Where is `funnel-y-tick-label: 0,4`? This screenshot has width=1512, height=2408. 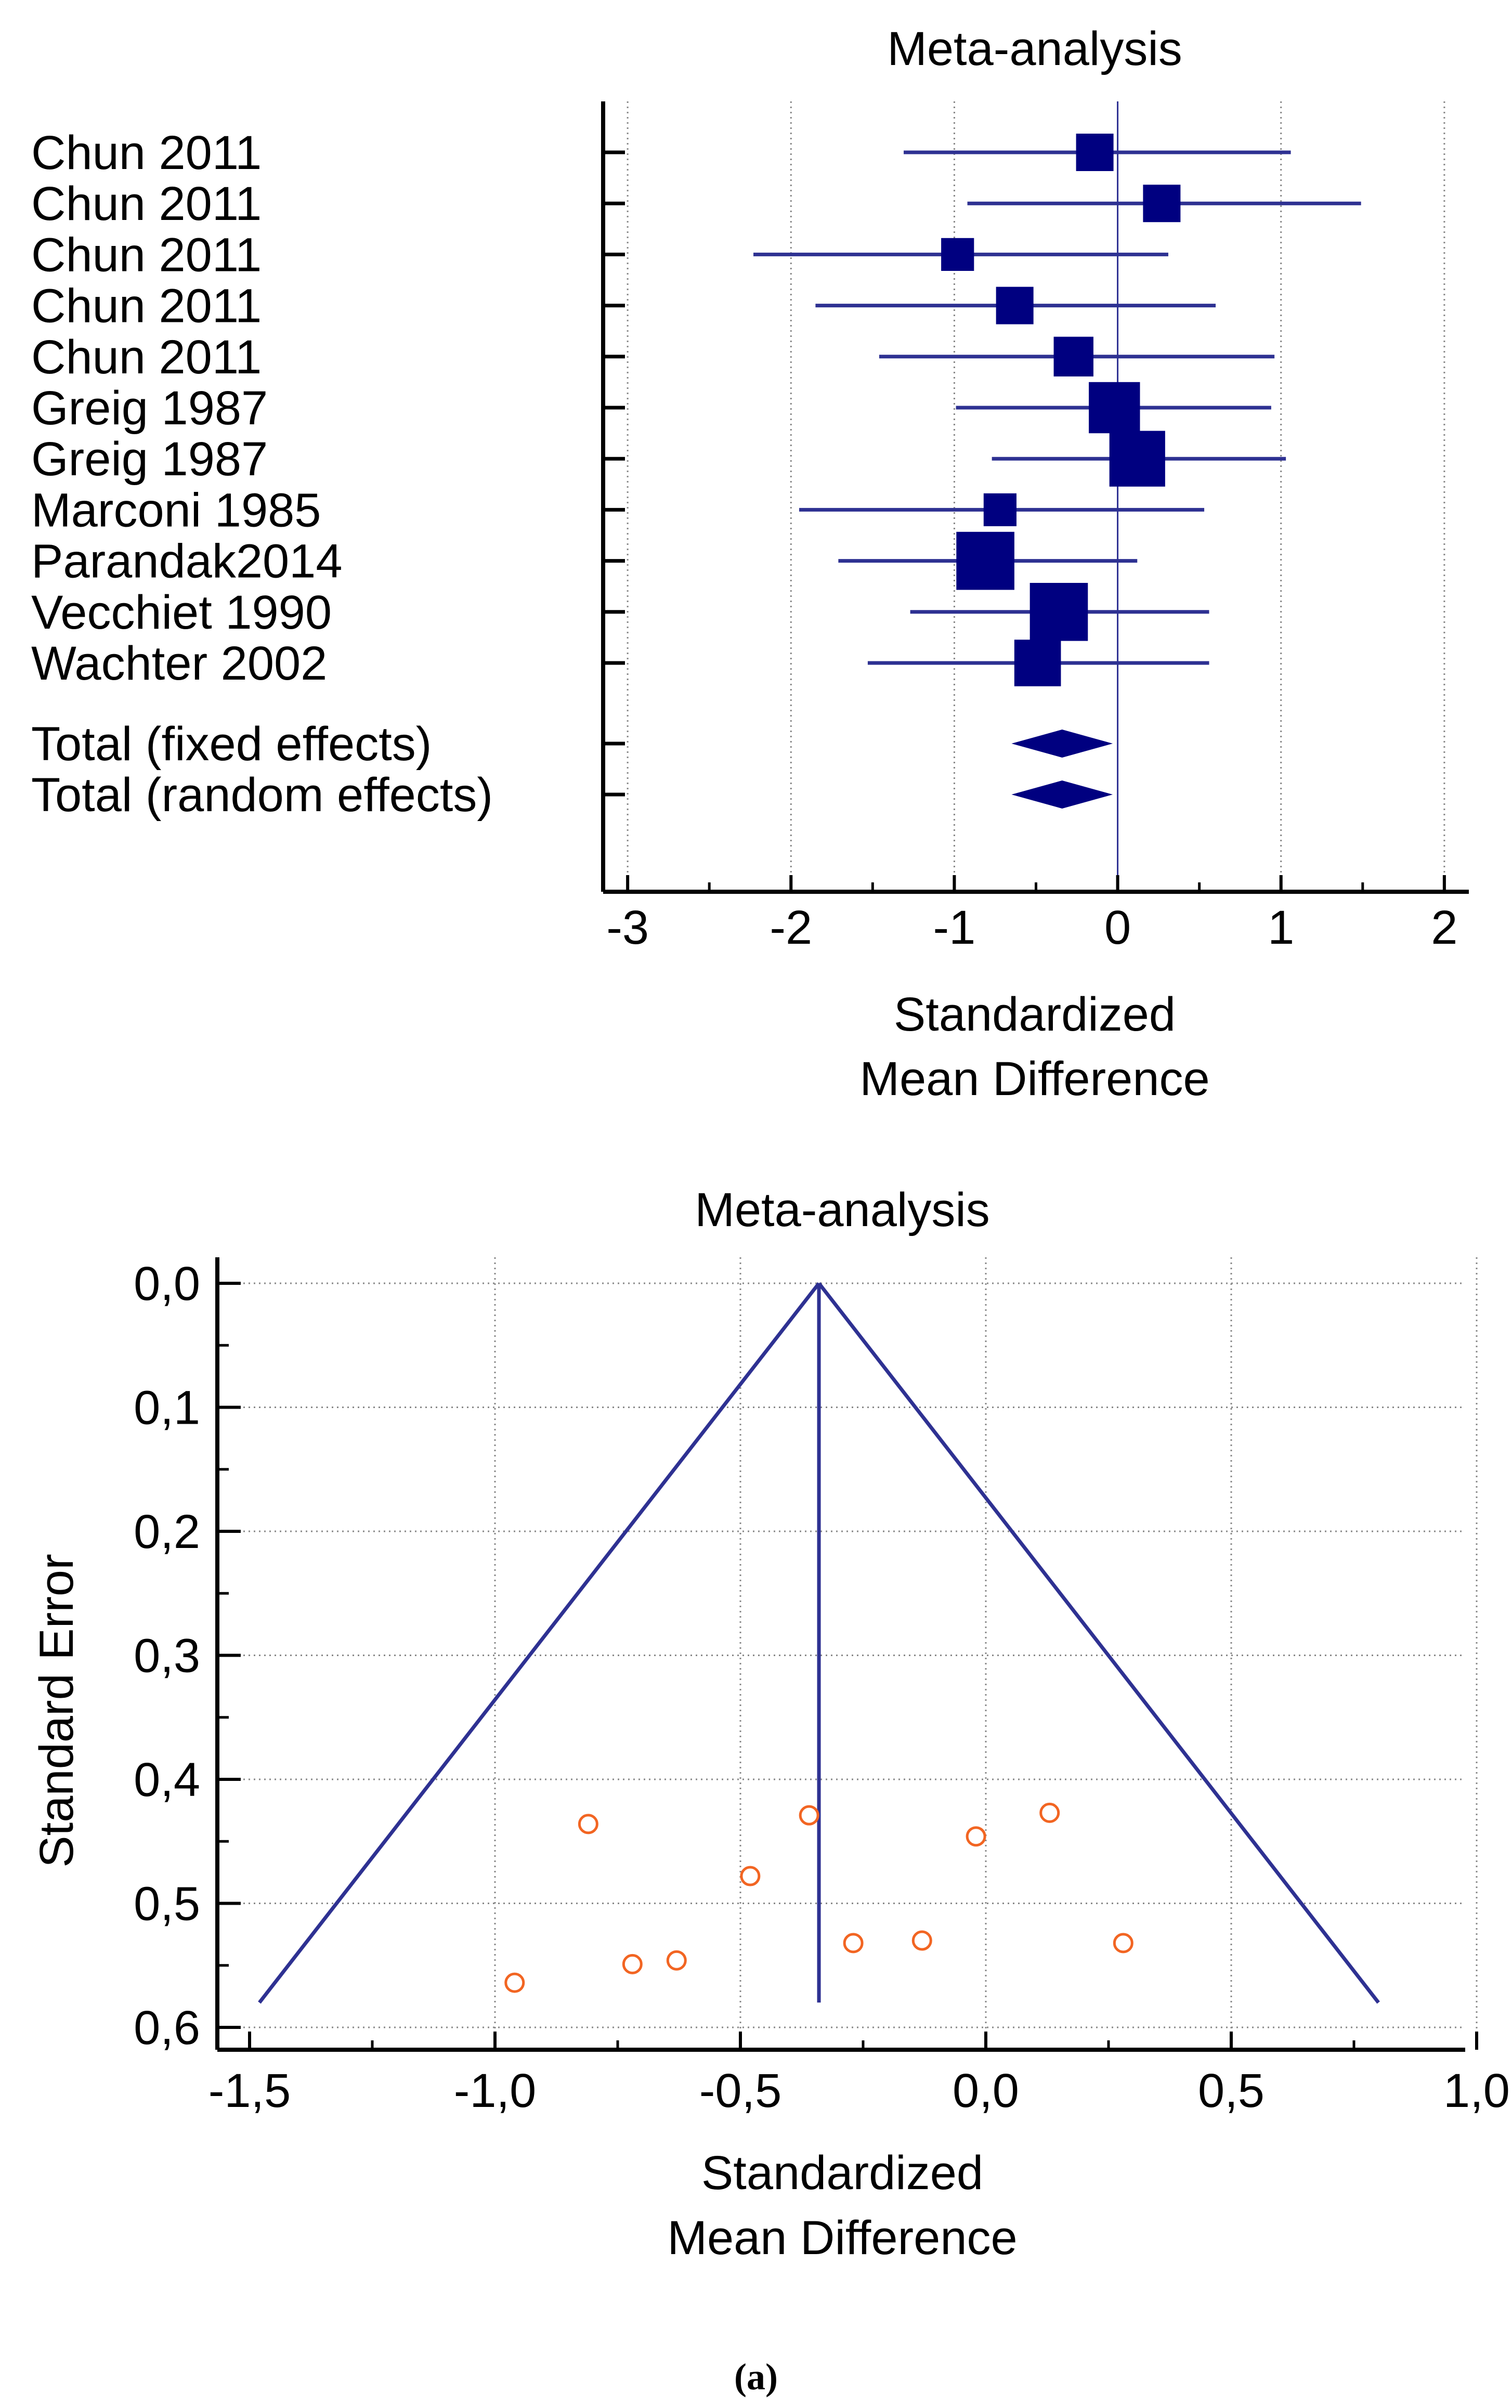 funnel-y-tick-label: 0,4 is located at coordinates (167, 1780).